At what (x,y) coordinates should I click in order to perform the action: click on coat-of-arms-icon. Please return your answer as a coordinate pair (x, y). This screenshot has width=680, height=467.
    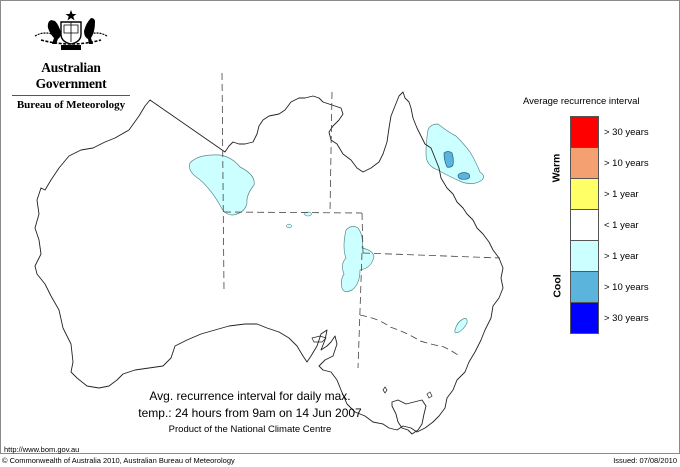
    Looking at the image, I should click on (71, 30).